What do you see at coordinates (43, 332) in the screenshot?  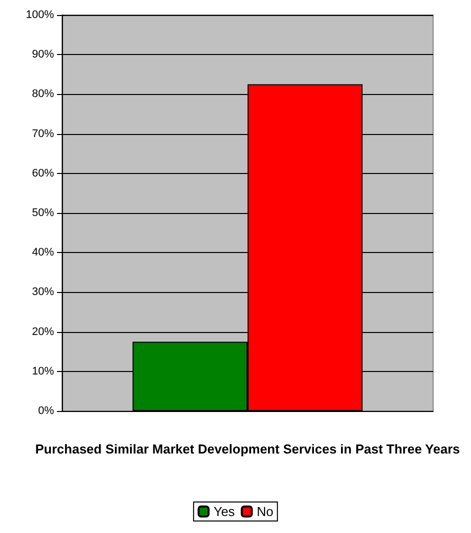 I see `y-tick-label: 20%` at bounding box center [43, 332].